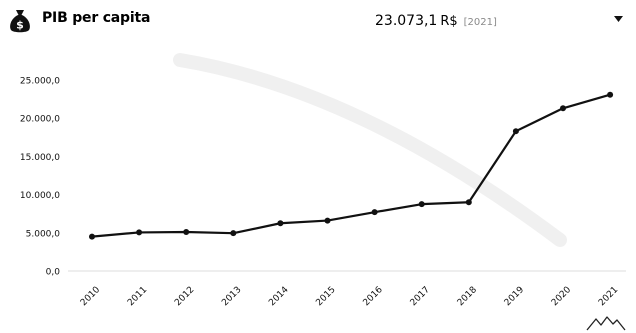 Image resolution: width=636 pixels, height=333 pixels. What do you see at coordinates (40, 82) in the screenshot?
I see `y-tick-label: 25.000,0` at bounding box center [40, 82].